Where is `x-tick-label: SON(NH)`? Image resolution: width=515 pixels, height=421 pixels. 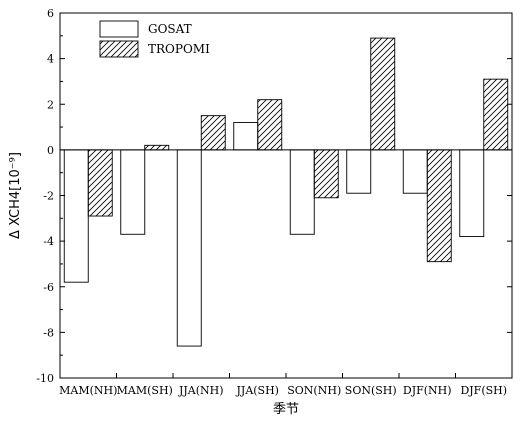 x-tick-label: SON(NH) is located at coordinates (314, 390).